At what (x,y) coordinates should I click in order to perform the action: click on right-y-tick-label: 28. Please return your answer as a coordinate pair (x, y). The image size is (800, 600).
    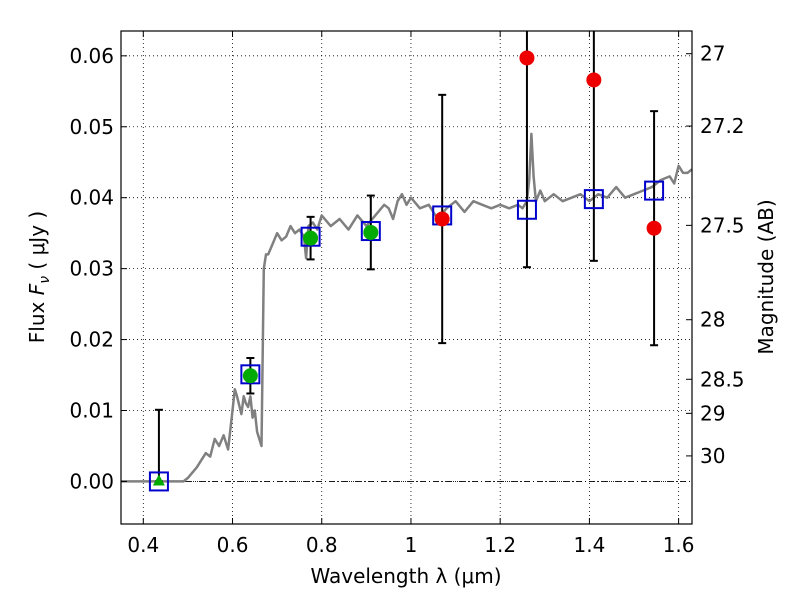
    Looking at the image, I should click on (712, 320).